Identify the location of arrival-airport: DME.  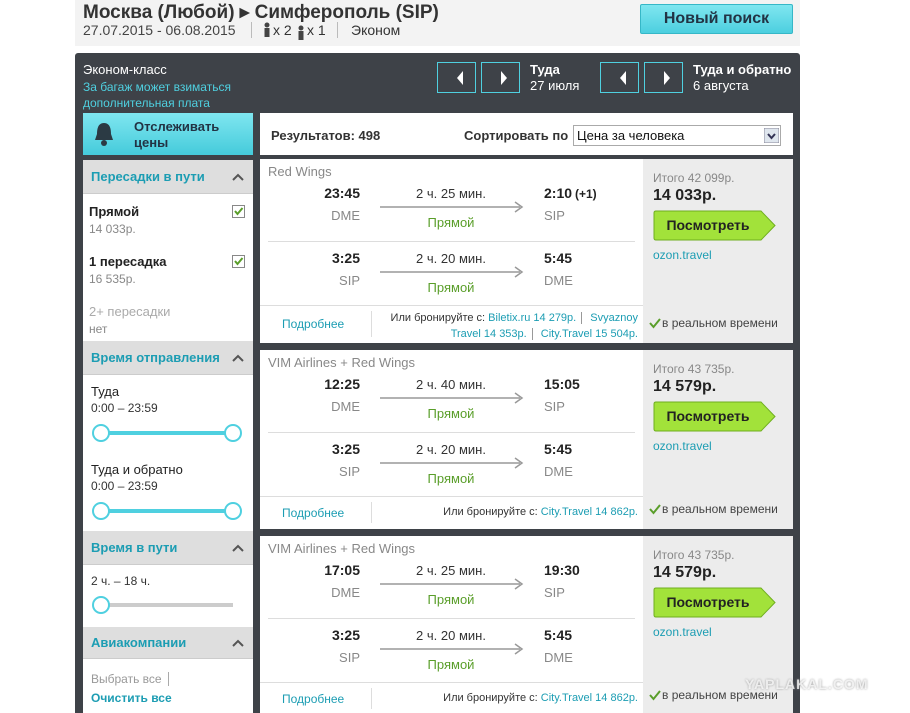
(558, 471).